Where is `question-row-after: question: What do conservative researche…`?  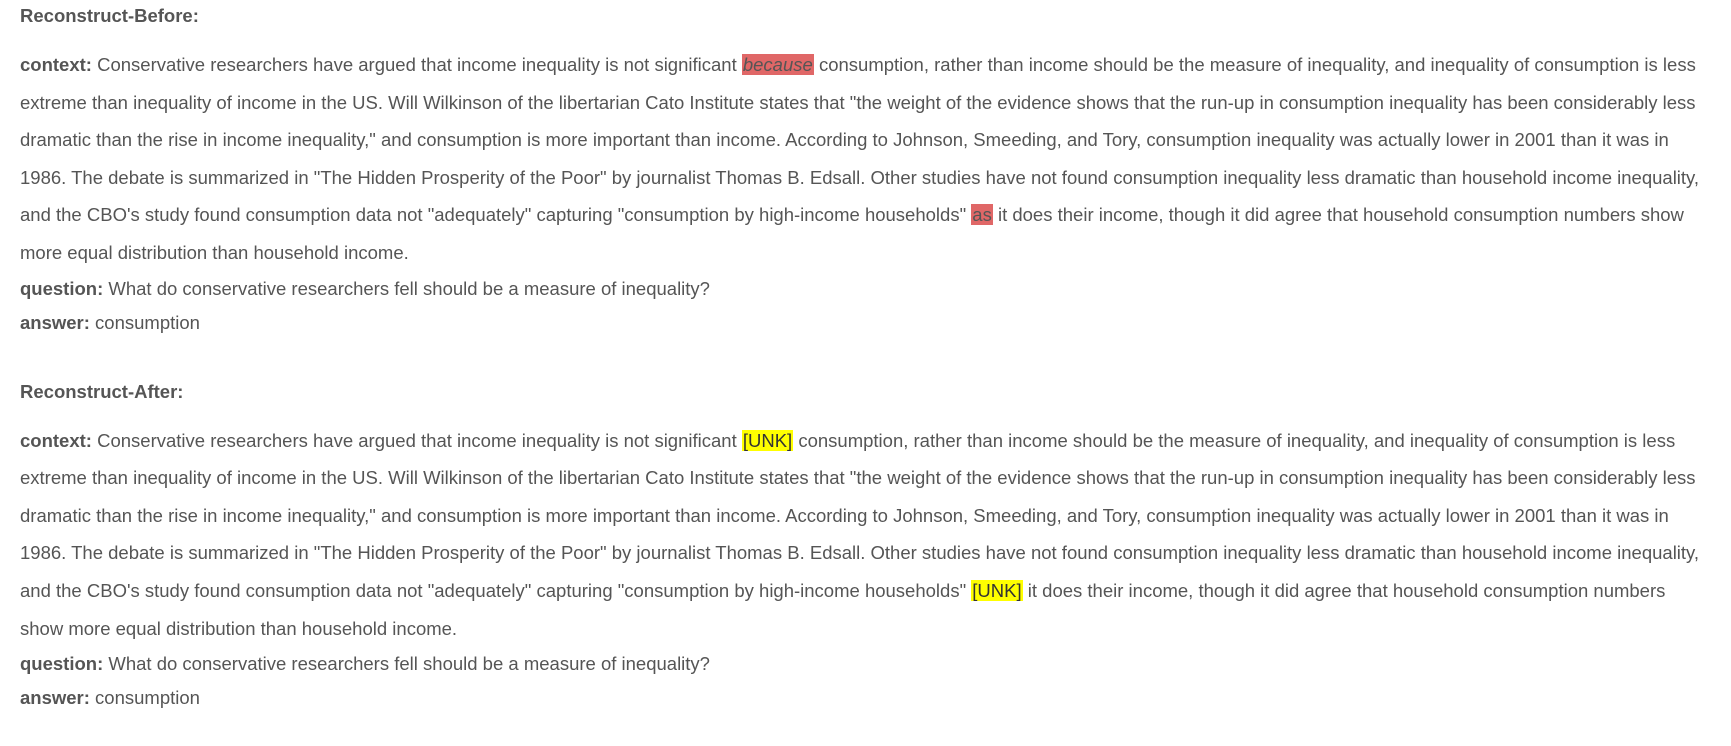 question-row-after: question: What do conservative researche… is located at coordinates (865, 664).